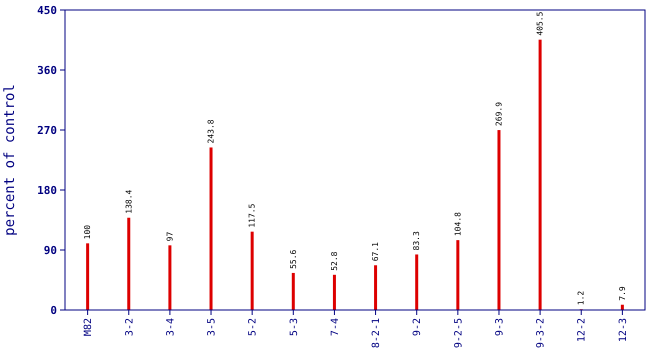 The image size is (650, 350). I want to click on x-tick-label: 5-2, so click(253, 327).